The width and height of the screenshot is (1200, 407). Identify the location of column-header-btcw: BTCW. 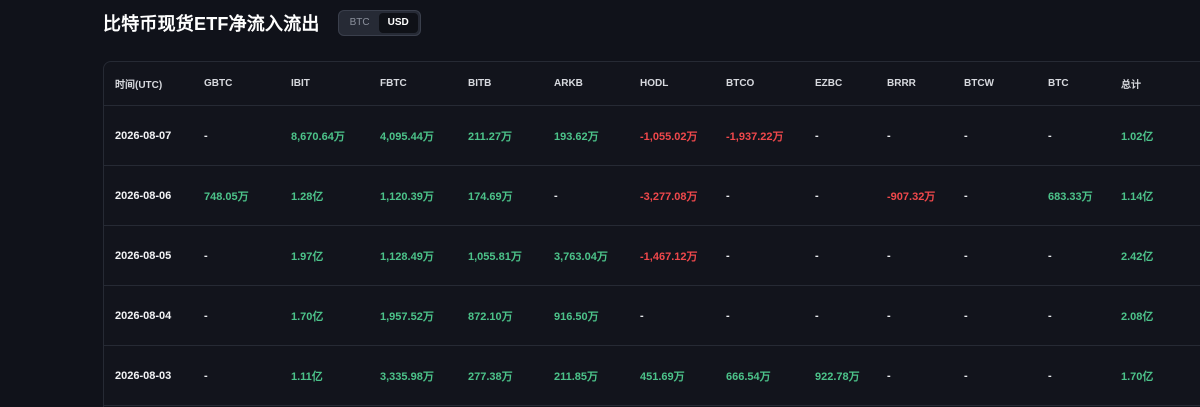
(995, 84).